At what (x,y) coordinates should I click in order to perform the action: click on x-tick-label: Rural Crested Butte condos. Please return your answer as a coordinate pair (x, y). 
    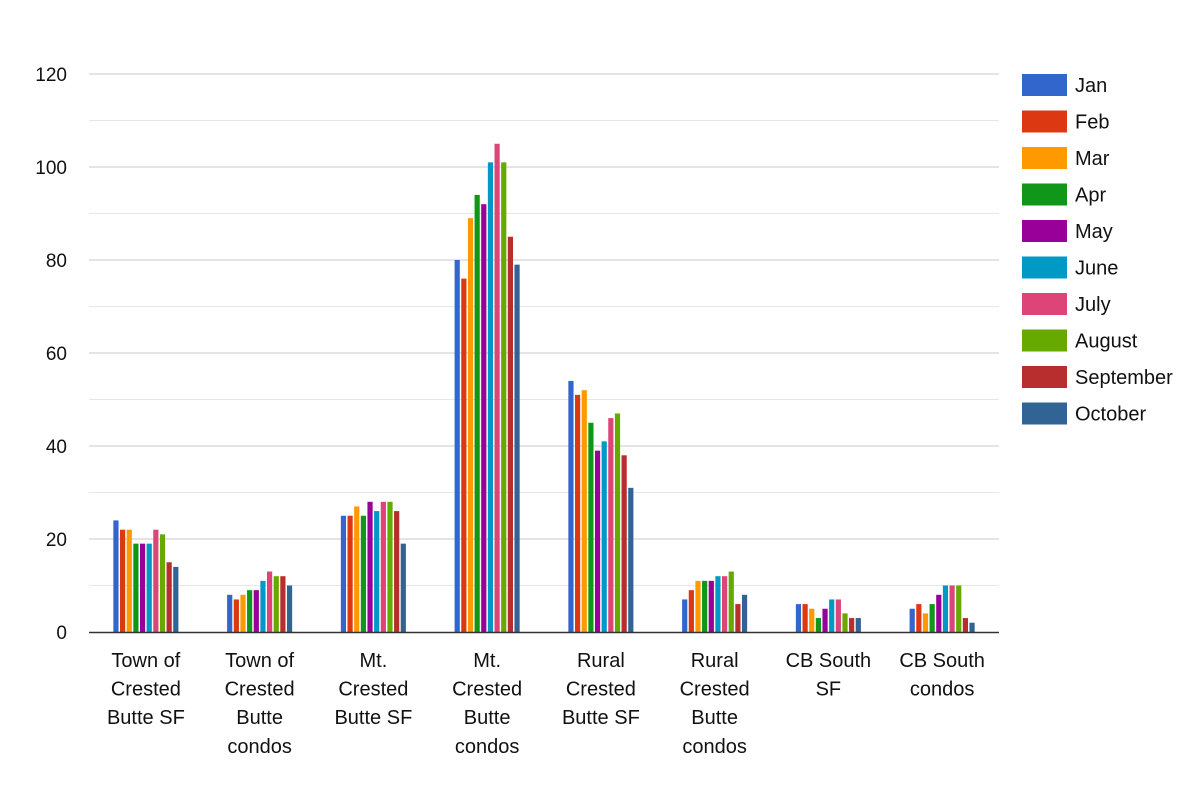
    Looking at the image, I should click on (715, 704).